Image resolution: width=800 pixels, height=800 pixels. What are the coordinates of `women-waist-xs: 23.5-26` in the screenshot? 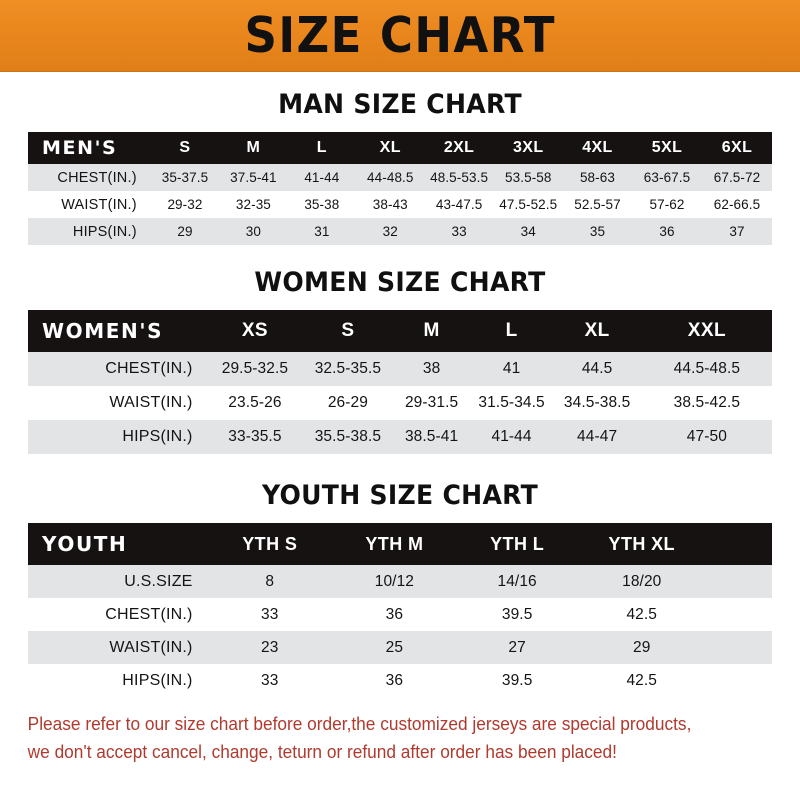 It's located at (255, 402).